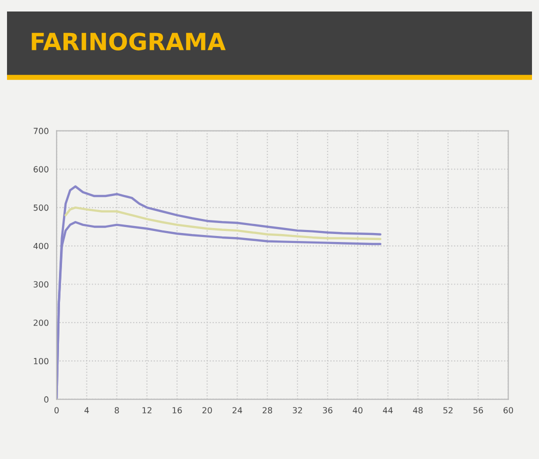 The image size is (539, 459). Describe the element at coordinates (41, 169) in the screenshot. I see `y-tick-label: 600` at that location.